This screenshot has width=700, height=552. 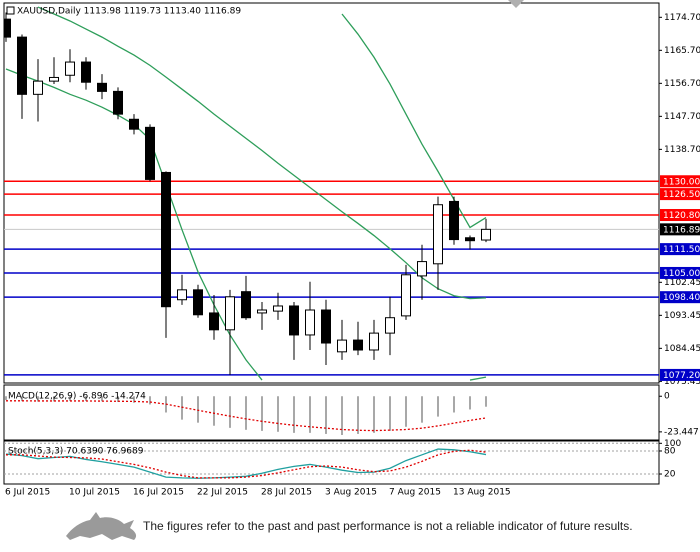 I want to click on y-tick-label: -23.447, so click(x=681, y=432).